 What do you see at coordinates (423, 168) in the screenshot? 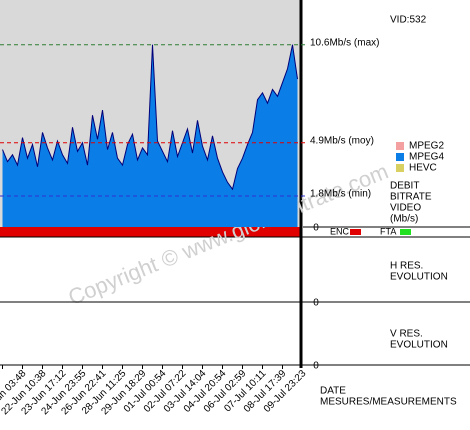
I see `legend-label: HEVC` at bounding box center [423, 168].